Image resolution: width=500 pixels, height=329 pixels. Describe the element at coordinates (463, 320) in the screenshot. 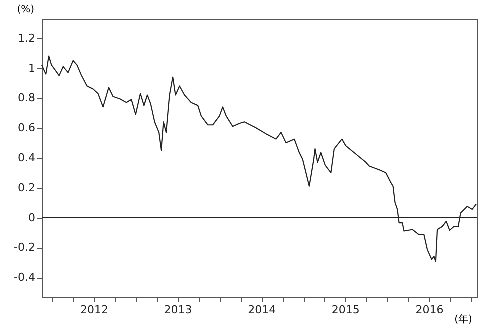

I see `x-axis-title: (年)` at that location.